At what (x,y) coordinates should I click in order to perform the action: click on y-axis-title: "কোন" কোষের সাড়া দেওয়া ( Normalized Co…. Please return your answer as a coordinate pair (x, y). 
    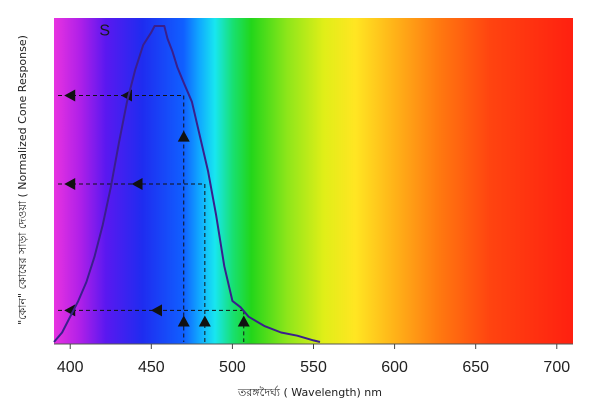
    Looking at the image, I should click on (22, 180).